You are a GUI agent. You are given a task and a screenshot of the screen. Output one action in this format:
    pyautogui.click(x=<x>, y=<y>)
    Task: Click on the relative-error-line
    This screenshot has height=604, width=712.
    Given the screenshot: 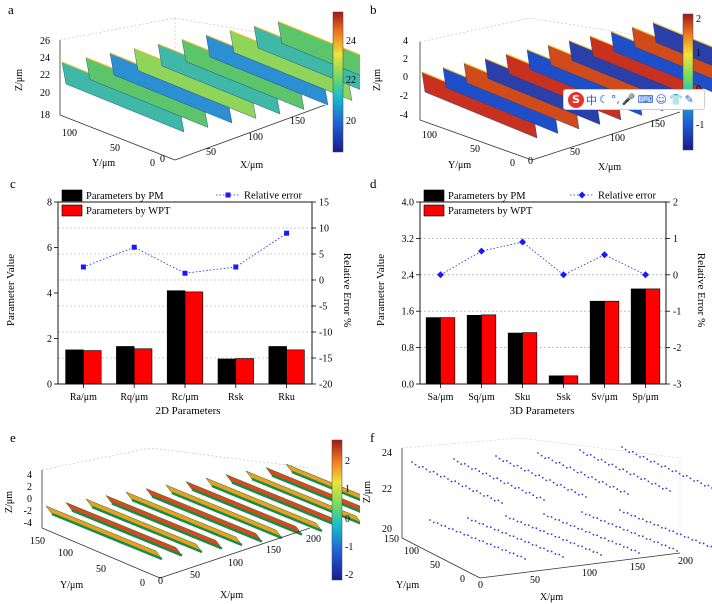 What is the action you would take?
    pyautogui.click(x=185, y=253)
    